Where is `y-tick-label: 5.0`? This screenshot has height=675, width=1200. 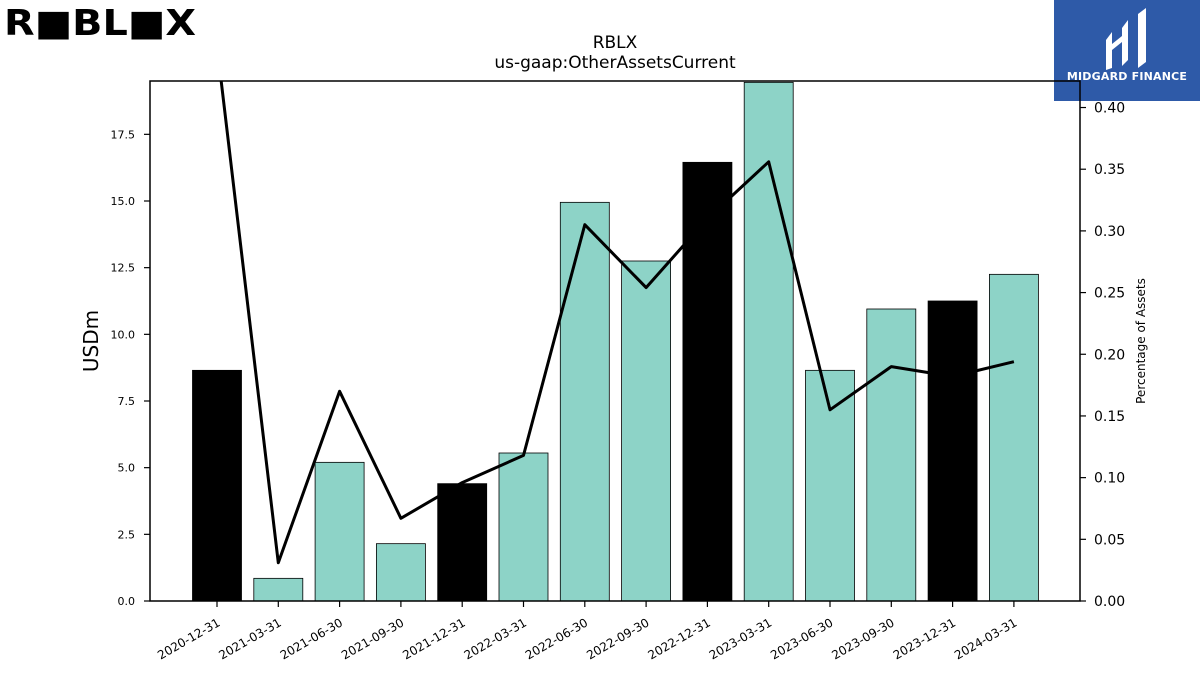 y-tick-label: 5.0 is located at coordinates (127, 468).